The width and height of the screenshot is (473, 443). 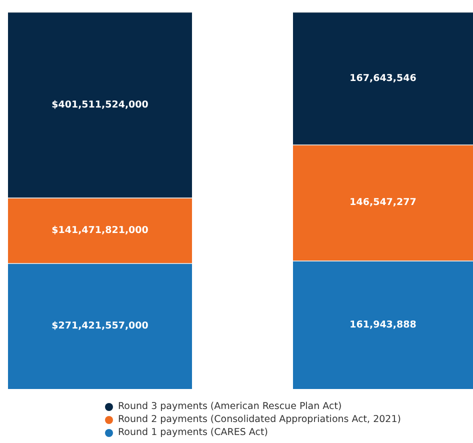 What do you see at coordinates (100, 326) in the screenshot?
I see `data-label: $271,421,557,000` at bounding box center [100, 326].